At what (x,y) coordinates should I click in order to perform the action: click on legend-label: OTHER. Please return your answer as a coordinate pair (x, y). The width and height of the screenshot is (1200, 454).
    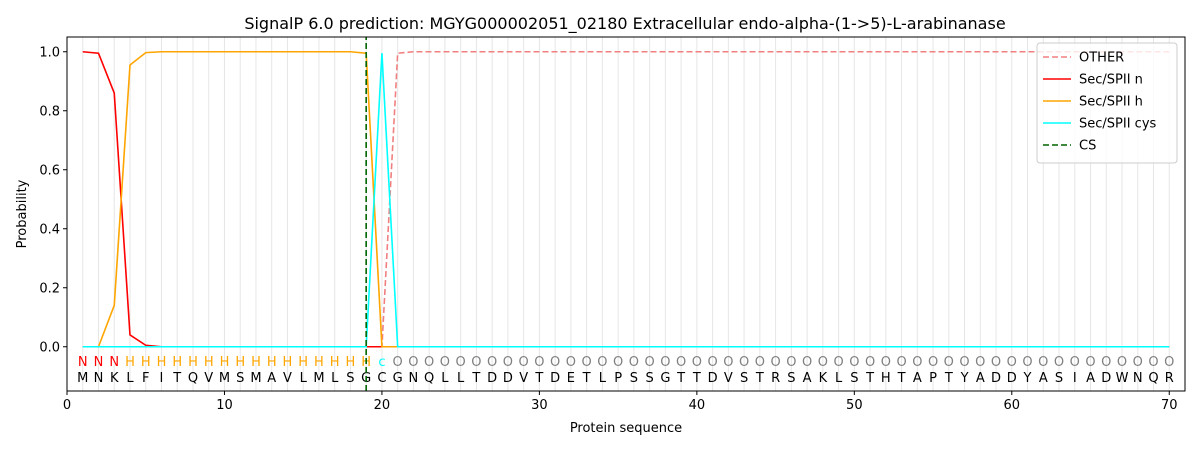
    Looking at the image, I should click on (1101, 58).